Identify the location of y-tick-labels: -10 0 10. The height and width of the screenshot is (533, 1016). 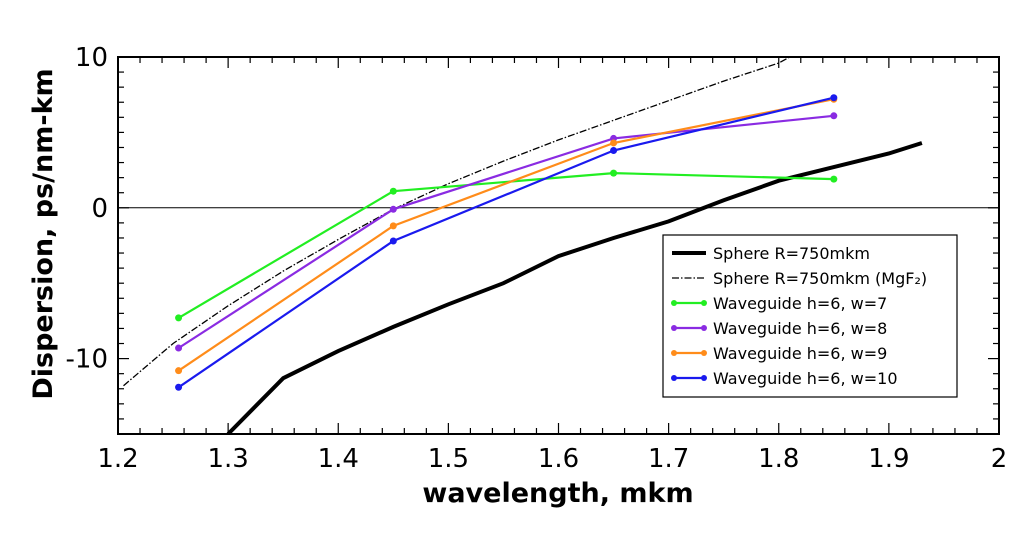
(87, 209).